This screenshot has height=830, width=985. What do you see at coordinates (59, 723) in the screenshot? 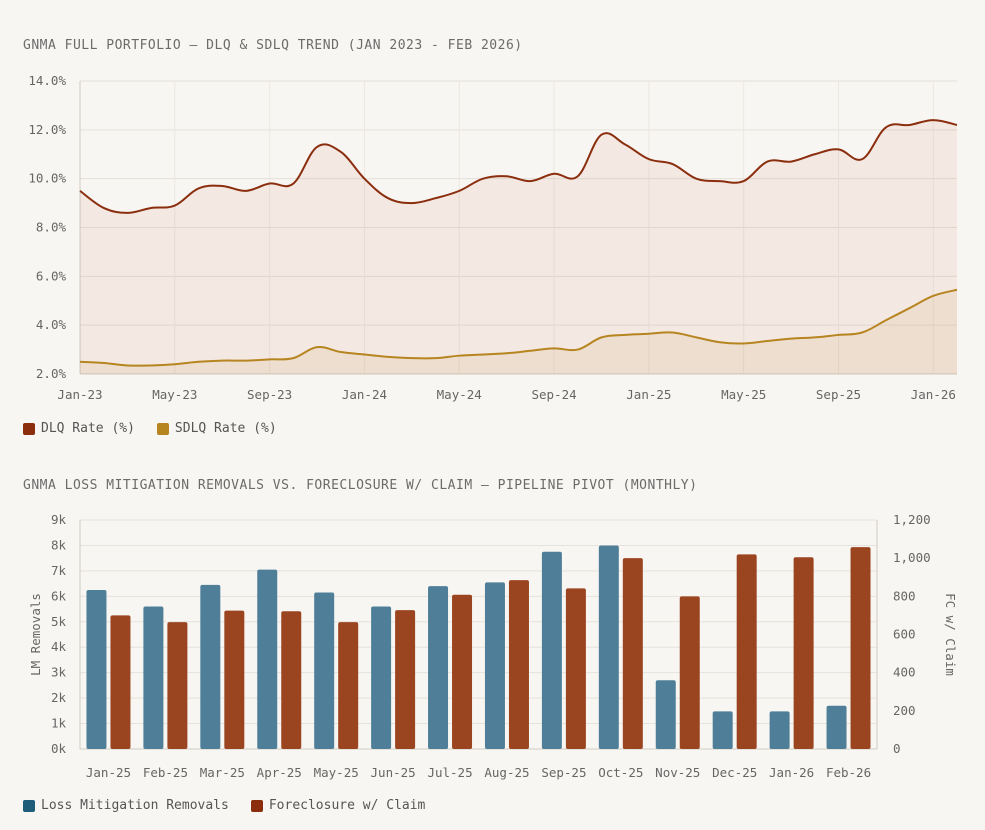
I see `y-tick-label: 1k` at bounding box center [59, 723].